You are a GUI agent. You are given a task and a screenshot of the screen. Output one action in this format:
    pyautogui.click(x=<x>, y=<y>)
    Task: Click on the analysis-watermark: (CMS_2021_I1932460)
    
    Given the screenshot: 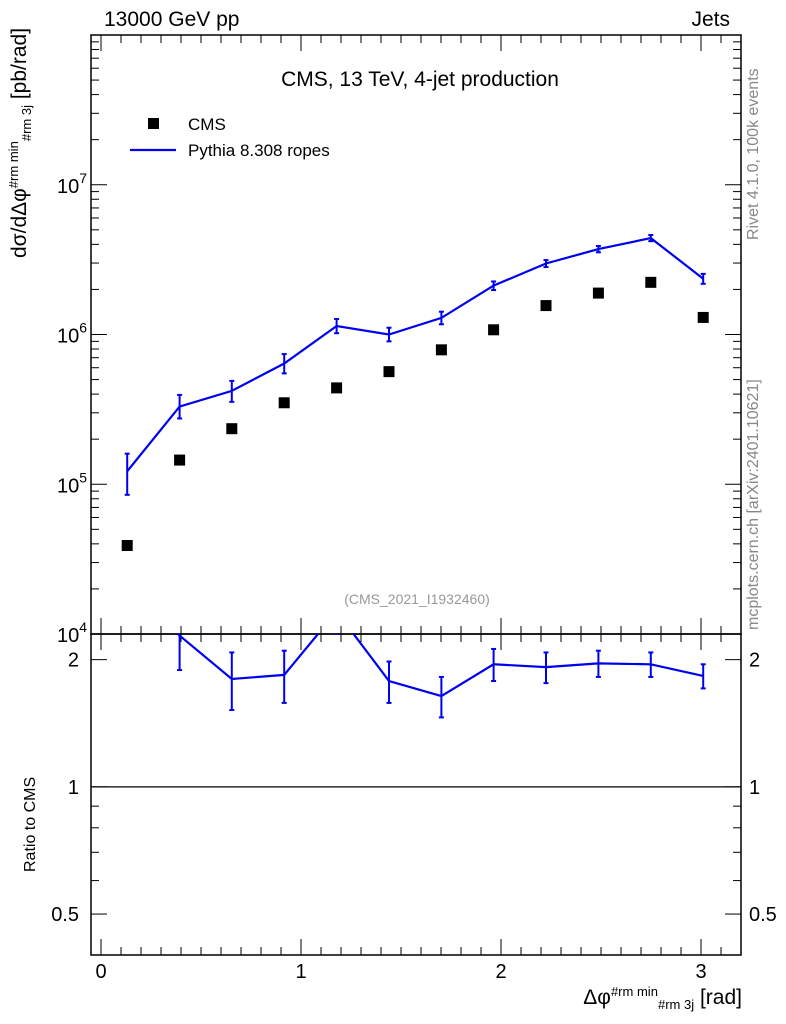 What is the action you would take?
    pyautogui.click(x=417, y=599)
    